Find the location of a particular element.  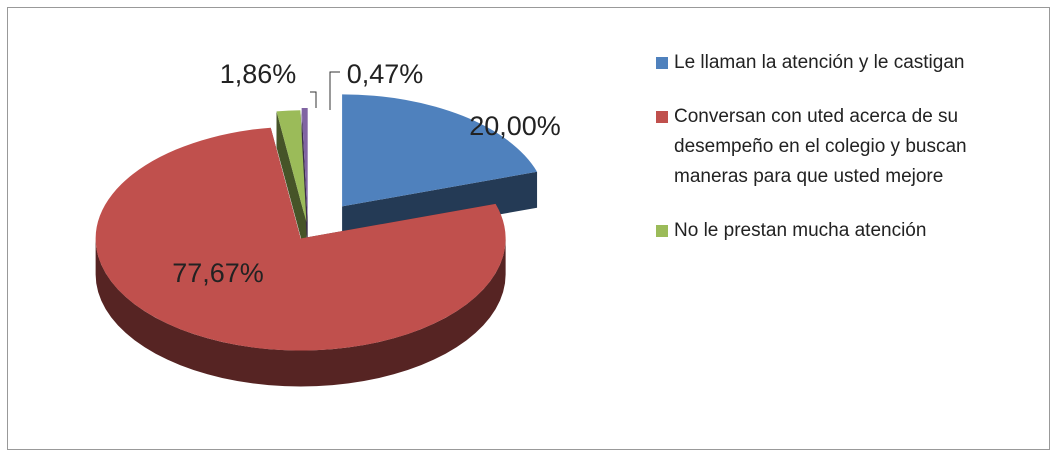

pie-slice-side is located at coordinates (291, 185).